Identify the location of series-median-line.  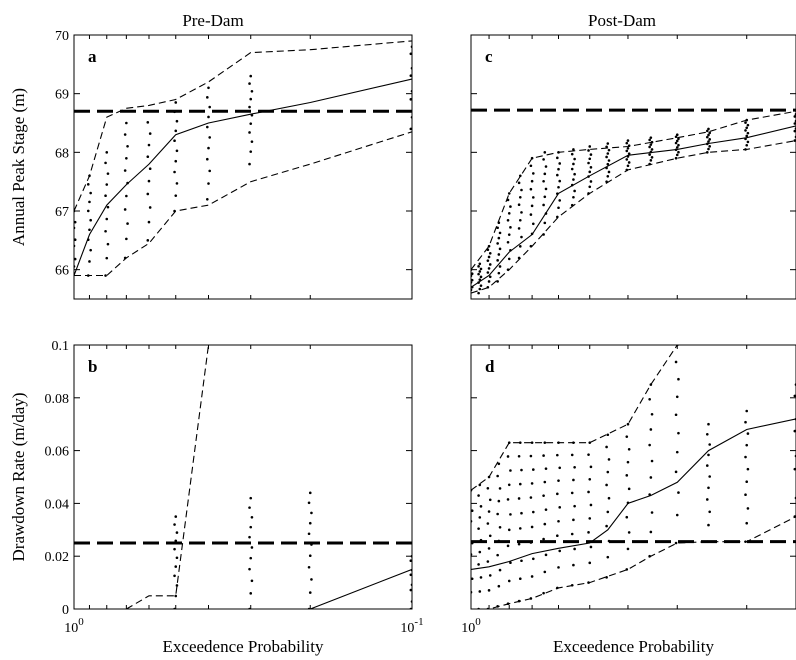
(361, 588).